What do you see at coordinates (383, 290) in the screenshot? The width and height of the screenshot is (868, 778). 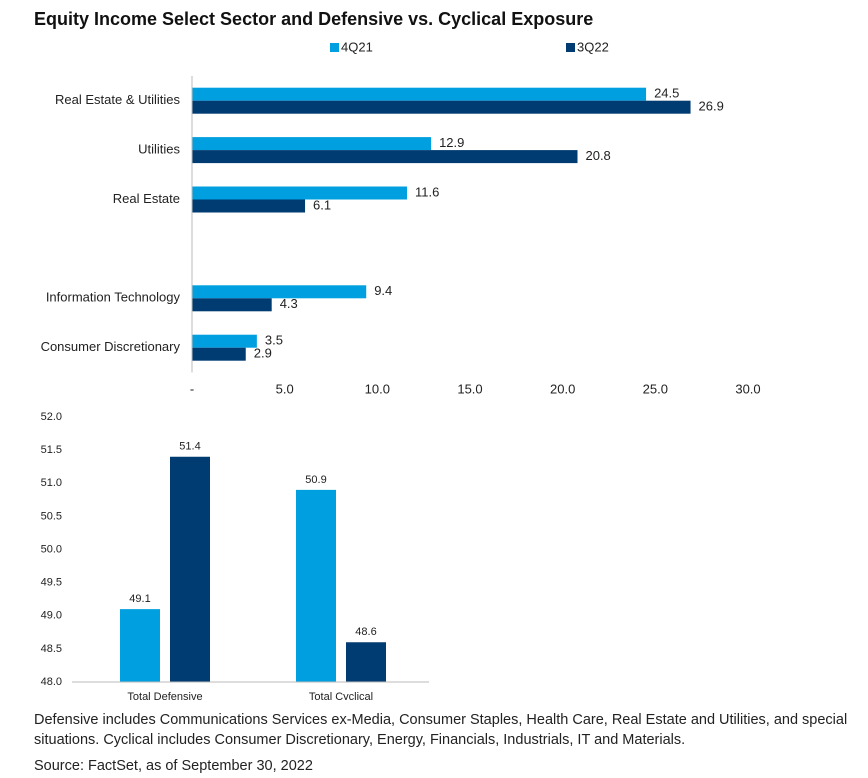 I see `value-label: 9.4` at bounding box center [383, 290].